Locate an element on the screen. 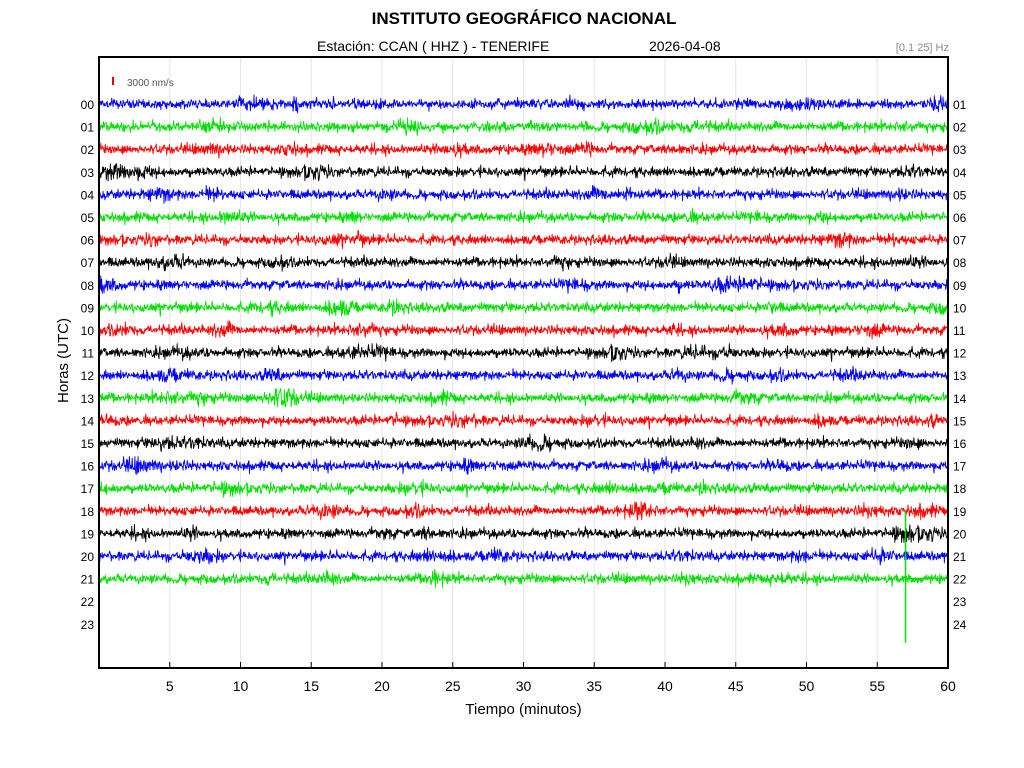  y-tick-label-right: 15 is located at coordinates (960, 421).